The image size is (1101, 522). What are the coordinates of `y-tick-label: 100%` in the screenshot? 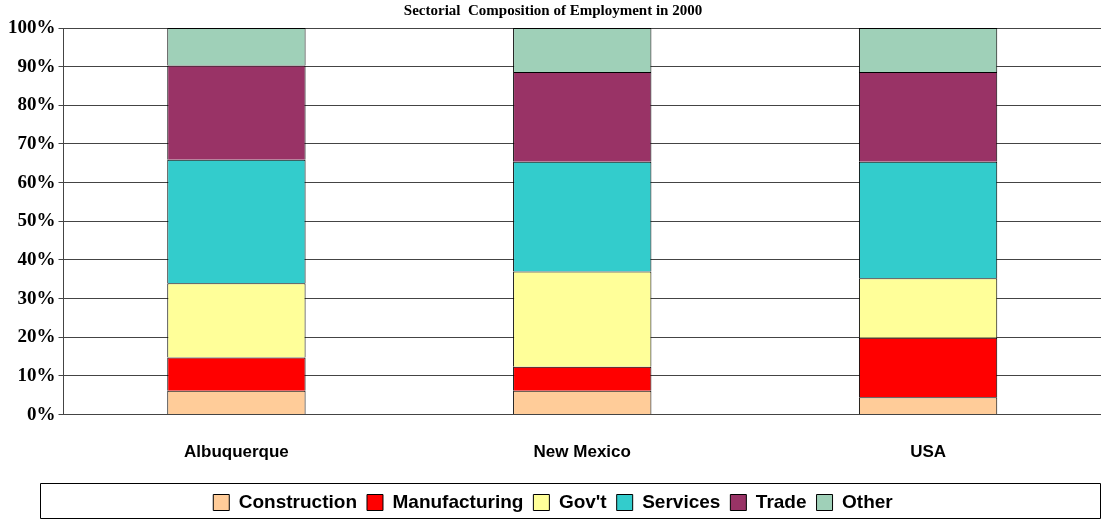 It's located at (32, 26).